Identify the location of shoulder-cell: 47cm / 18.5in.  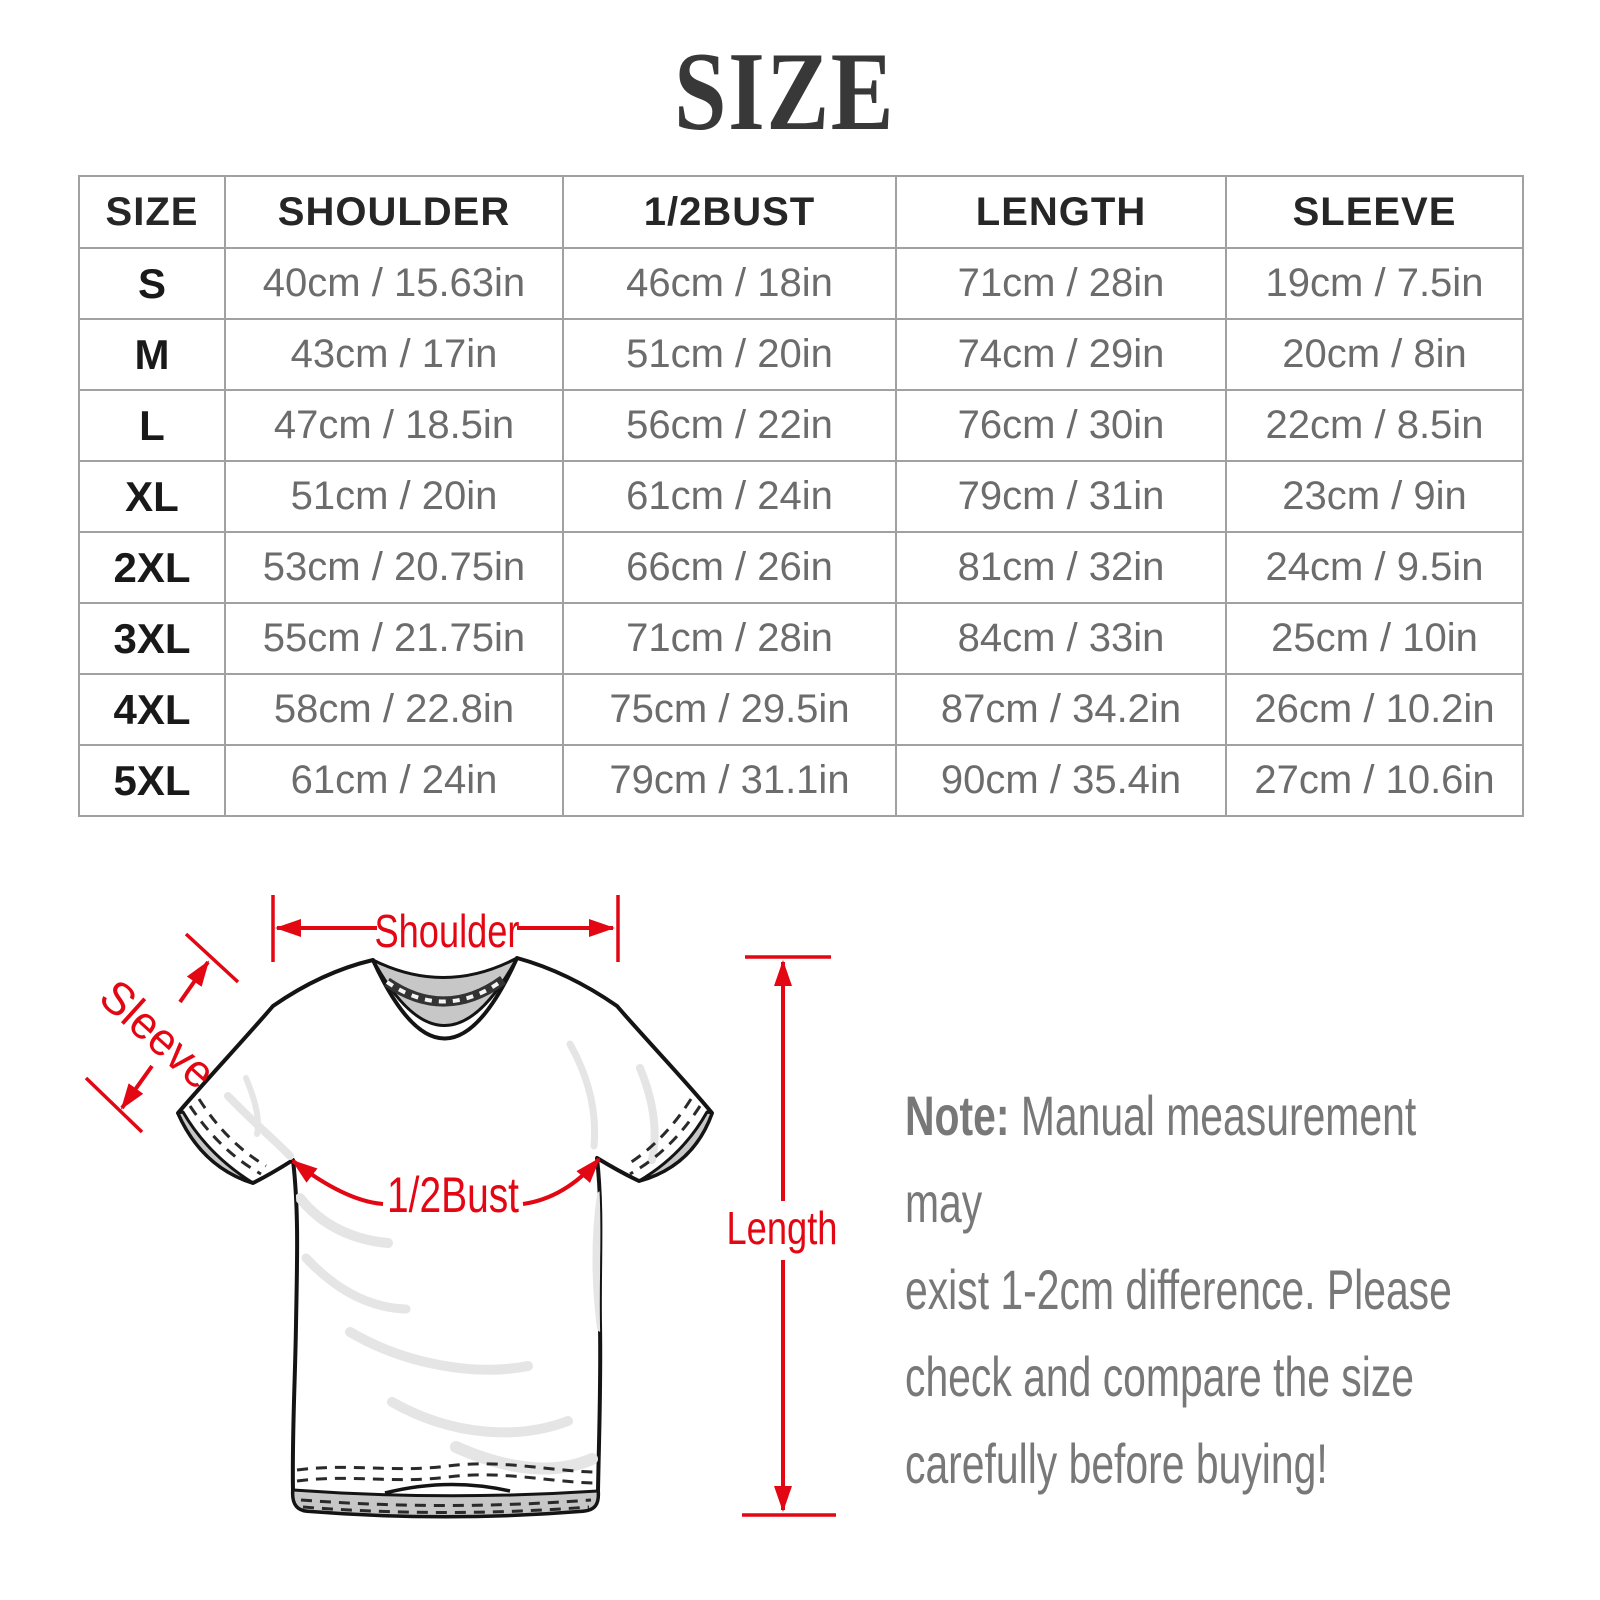
(394, 425).